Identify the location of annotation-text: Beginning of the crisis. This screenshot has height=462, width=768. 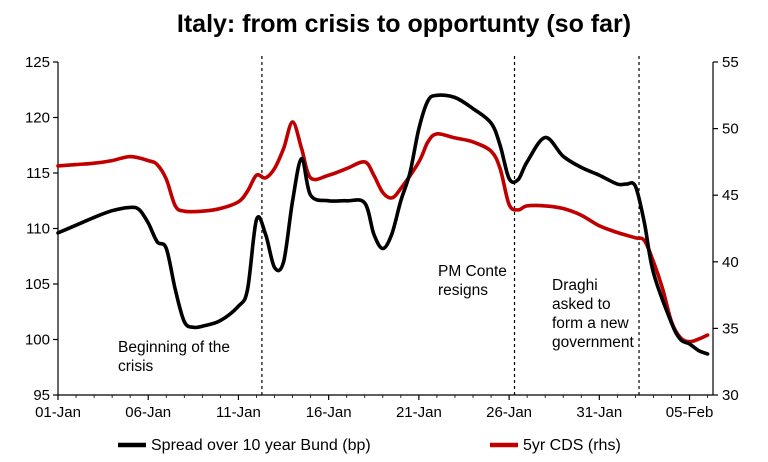
(174, 357).